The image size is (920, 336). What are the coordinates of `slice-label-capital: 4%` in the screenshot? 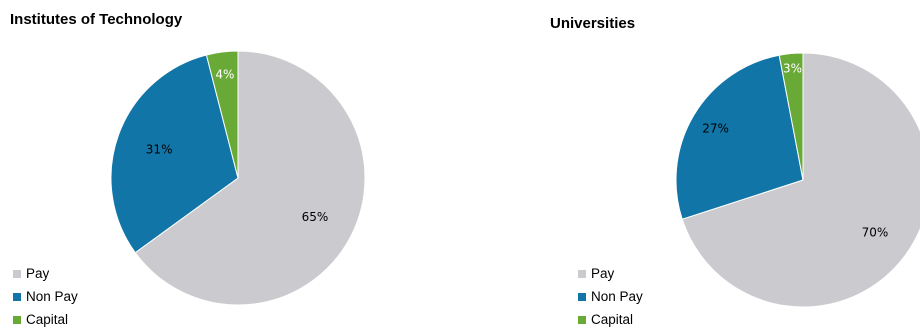 It's located at (224, 75).